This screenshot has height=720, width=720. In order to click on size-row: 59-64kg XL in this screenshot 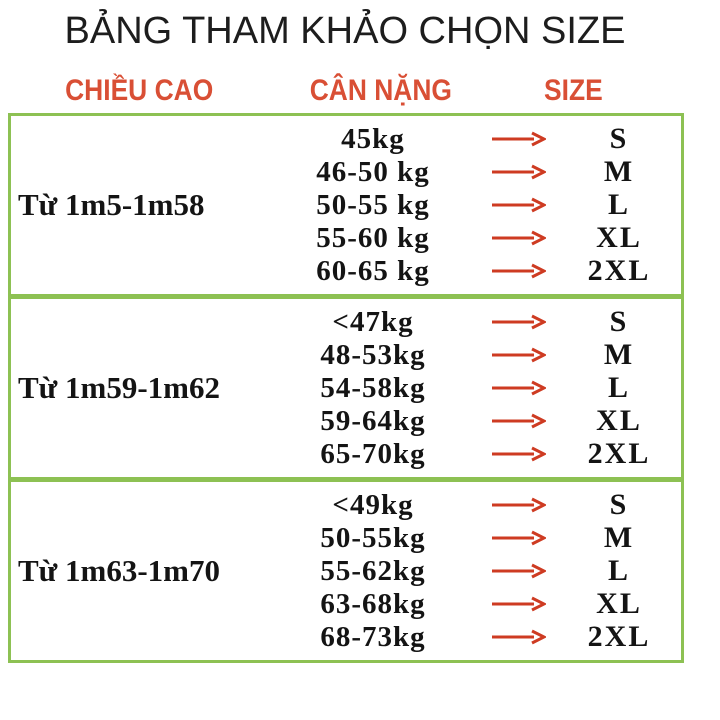, I will do `click(474, 421)`.